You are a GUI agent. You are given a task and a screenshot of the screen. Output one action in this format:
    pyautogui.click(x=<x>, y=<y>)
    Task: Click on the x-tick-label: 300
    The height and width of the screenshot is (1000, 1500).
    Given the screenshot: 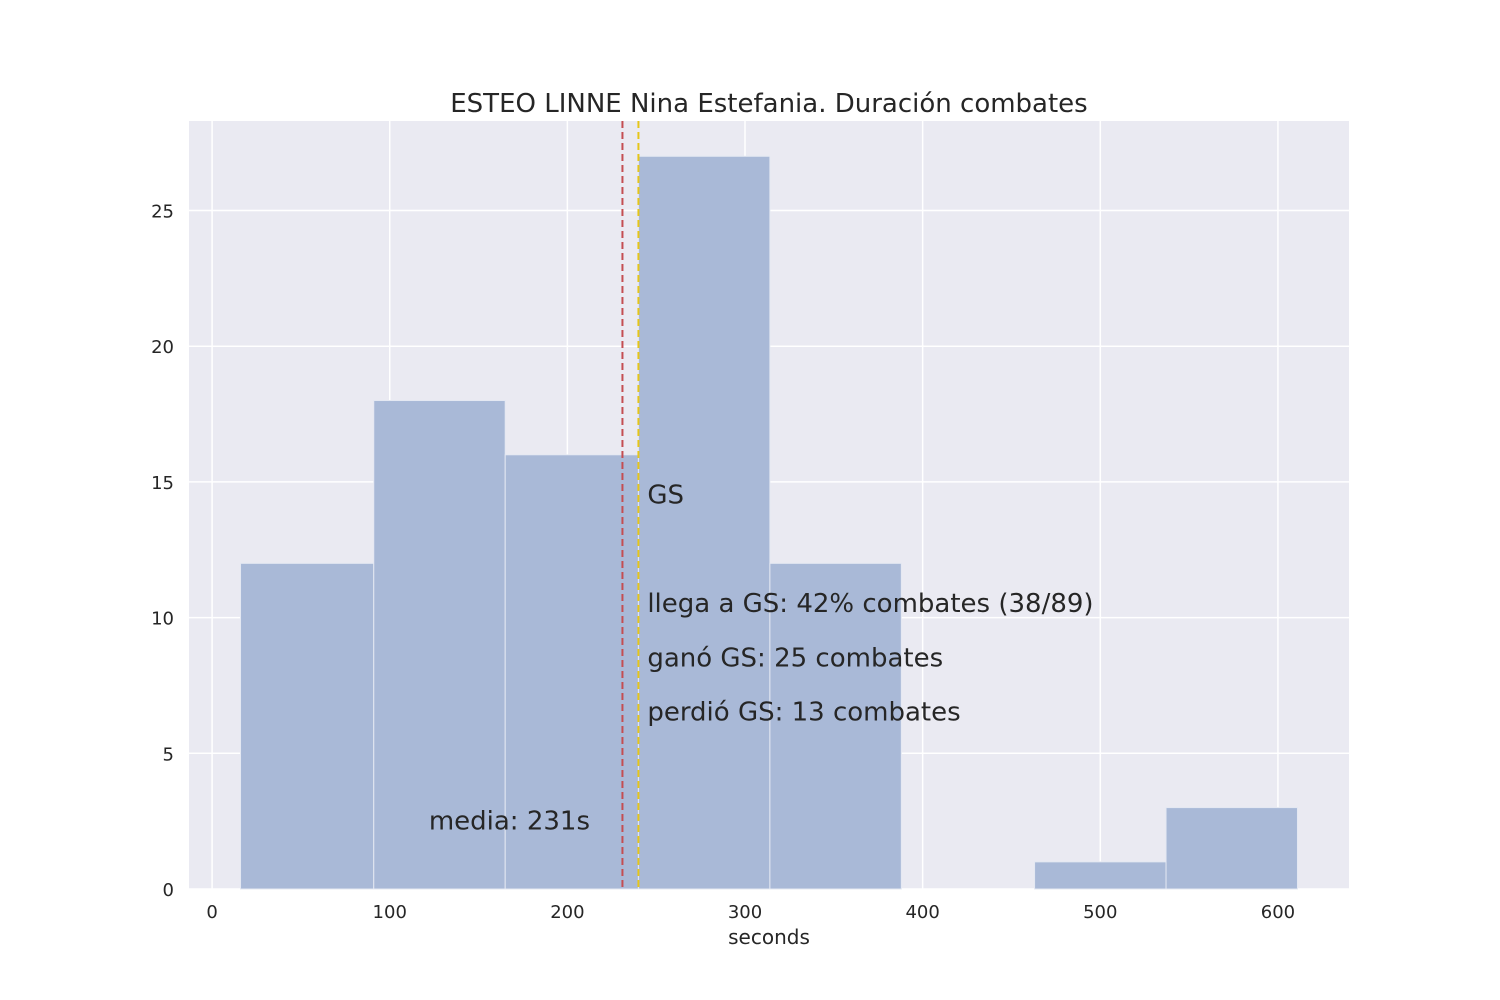 What is the action you would take?
    pyautogui.click(x=745, y=912)
    